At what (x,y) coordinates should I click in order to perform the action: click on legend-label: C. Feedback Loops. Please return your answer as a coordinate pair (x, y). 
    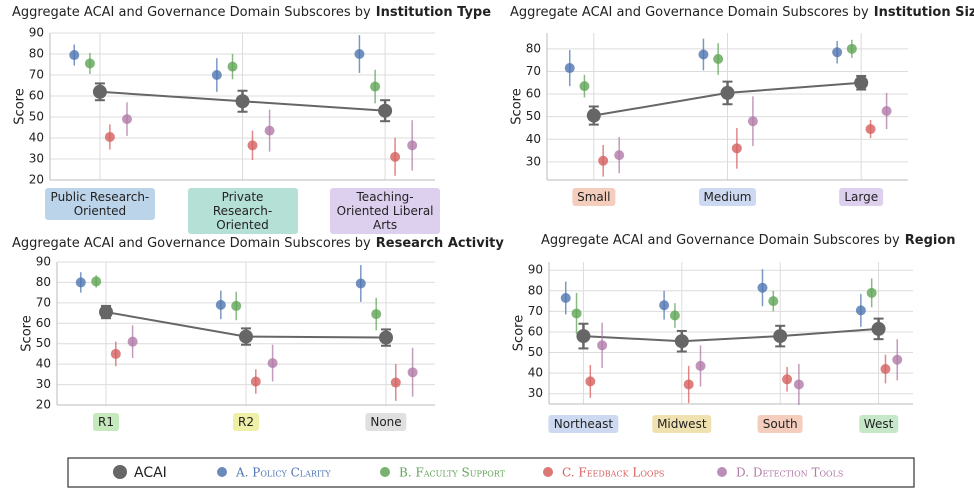
    Looking at the image, I should click on (613, 473).